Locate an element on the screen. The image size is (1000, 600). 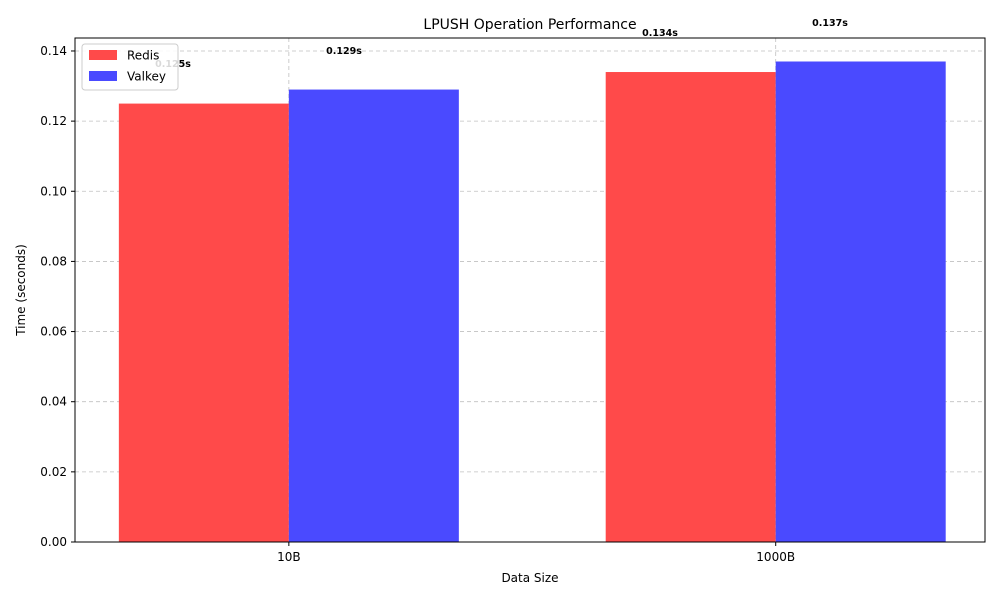
x-axis-ticks: 10B 1000B is located at coordinates (536, 553).